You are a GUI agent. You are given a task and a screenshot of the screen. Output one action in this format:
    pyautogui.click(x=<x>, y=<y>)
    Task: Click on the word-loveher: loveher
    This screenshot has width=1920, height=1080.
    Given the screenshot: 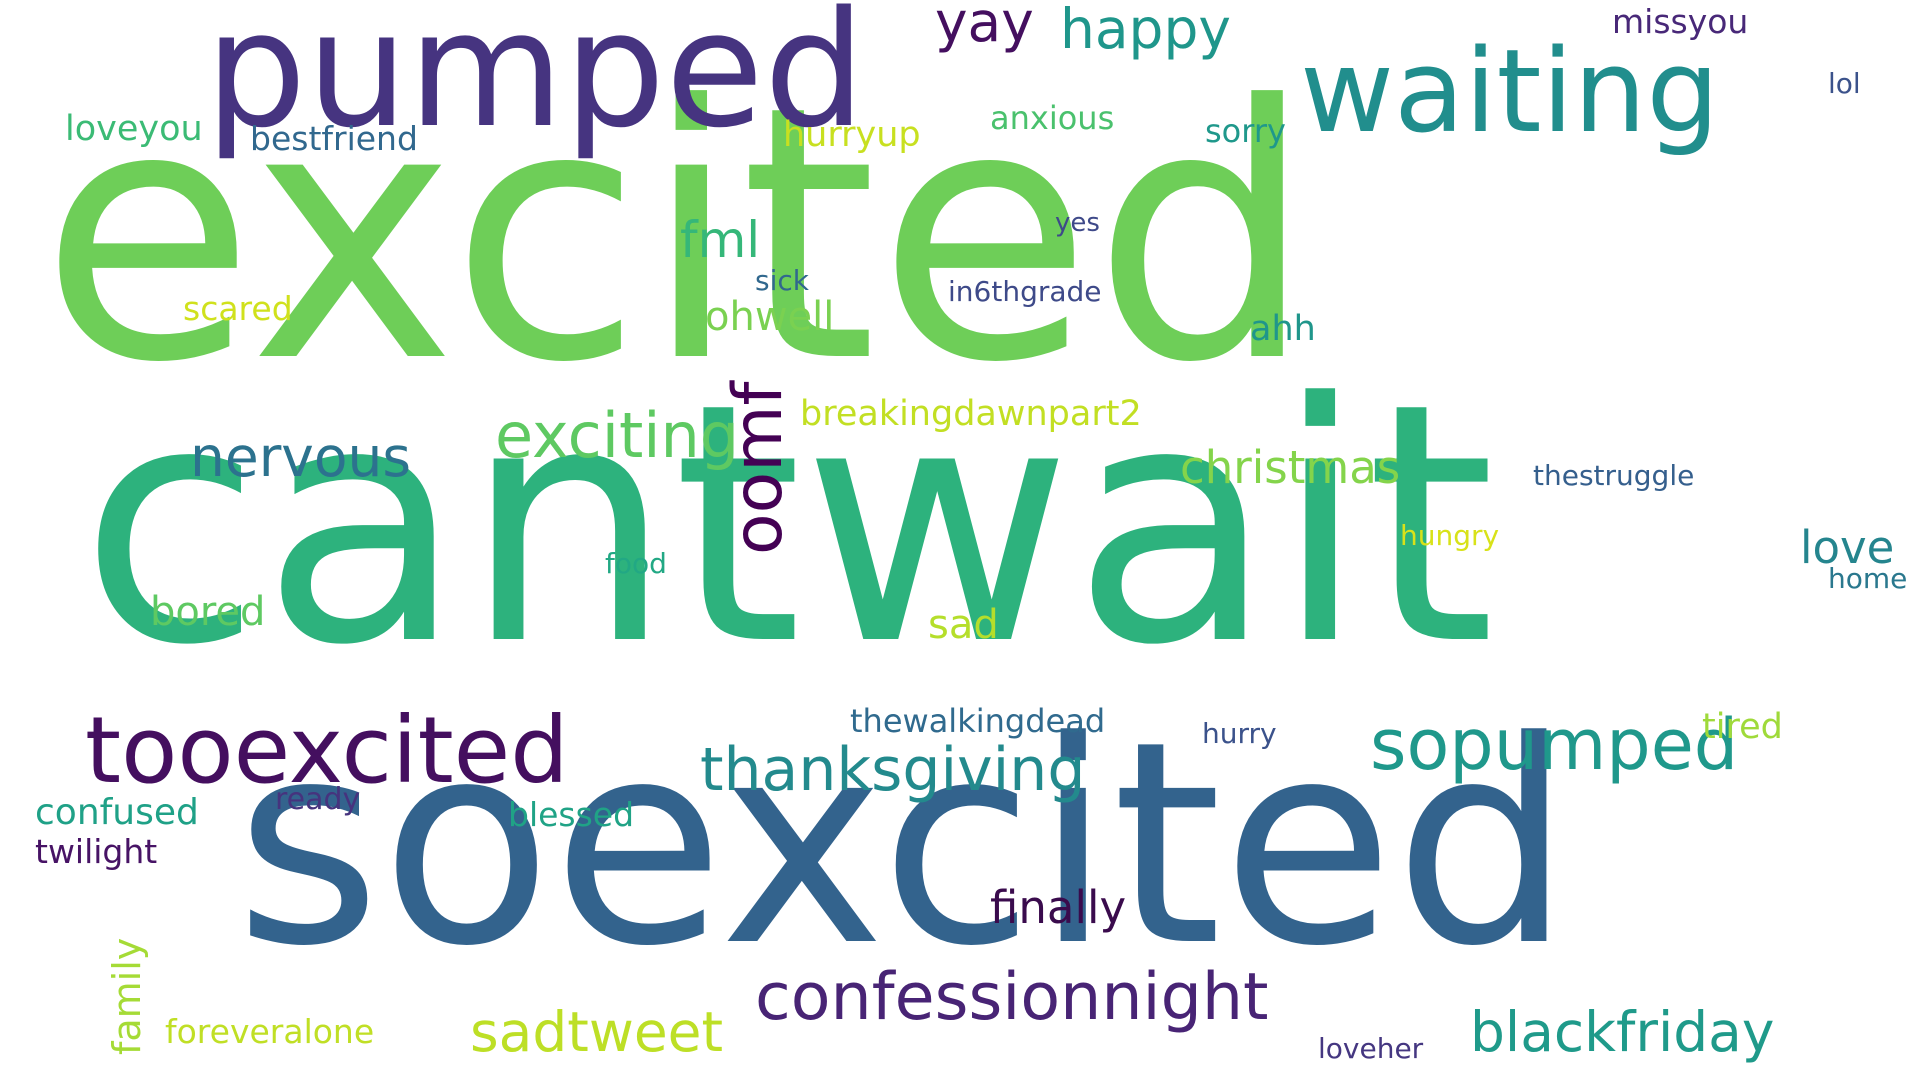 What is the action you would take?
    pyautogui.click(x=1371, y=1048)
    